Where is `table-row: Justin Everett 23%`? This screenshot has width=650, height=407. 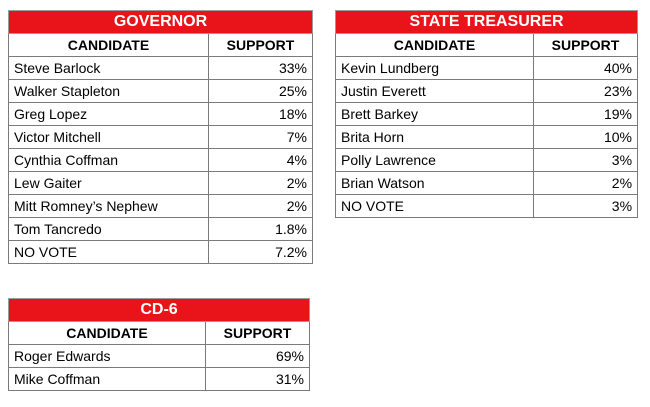
table-row: Justin Everett 23% is located at coordinates (487, 91).